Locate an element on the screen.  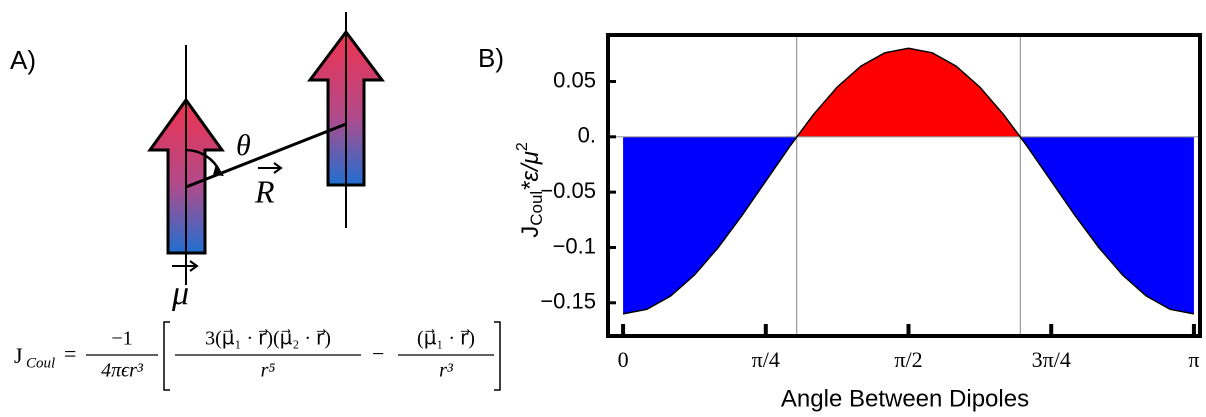
eq-num: 3(μ⃗₁ · r⃗)(μ⃗₂ · r⃗) is located at coordinates (268, 339).